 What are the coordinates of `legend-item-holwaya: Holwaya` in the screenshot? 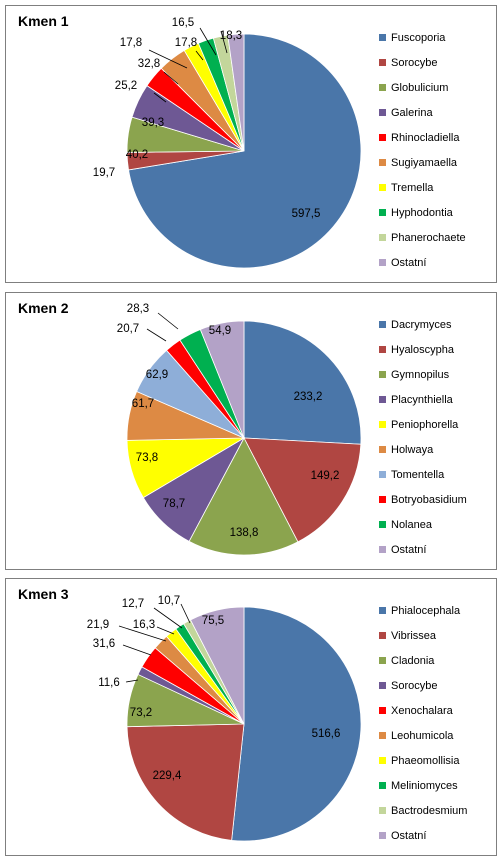 It's located at (406, 450).